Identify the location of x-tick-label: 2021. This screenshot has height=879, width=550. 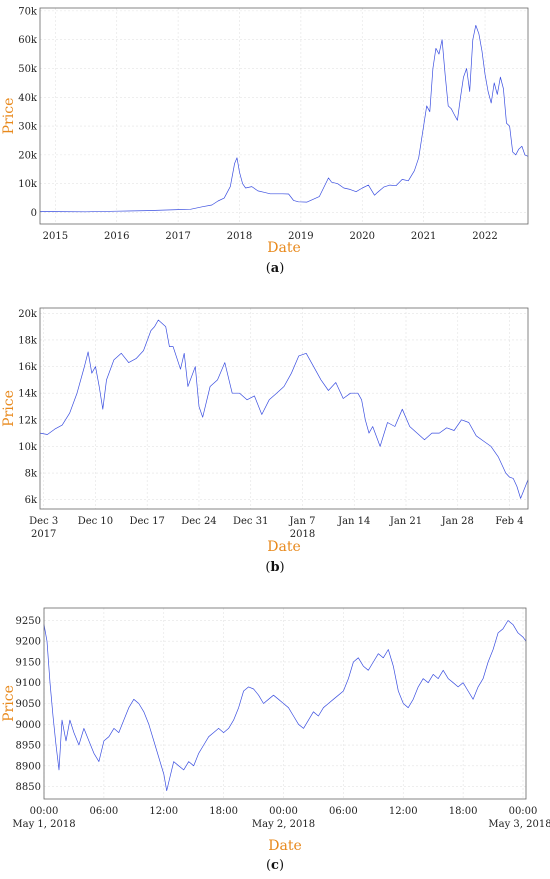
(423, 236).